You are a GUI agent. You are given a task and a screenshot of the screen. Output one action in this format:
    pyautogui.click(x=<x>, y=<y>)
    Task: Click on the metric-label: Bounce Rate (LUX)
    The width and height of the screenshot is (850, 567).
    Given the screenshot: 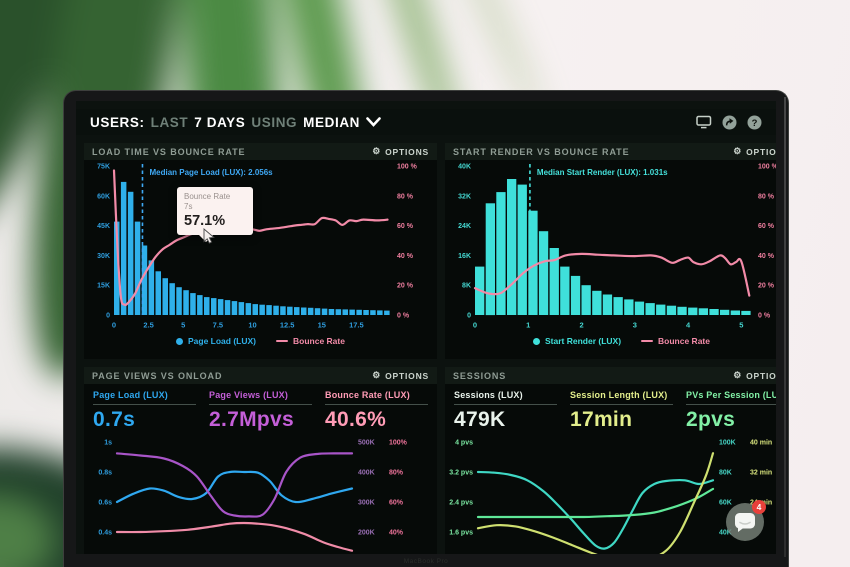 What is the action you would take?
    pyautogui.click(x=367, y=395)
    